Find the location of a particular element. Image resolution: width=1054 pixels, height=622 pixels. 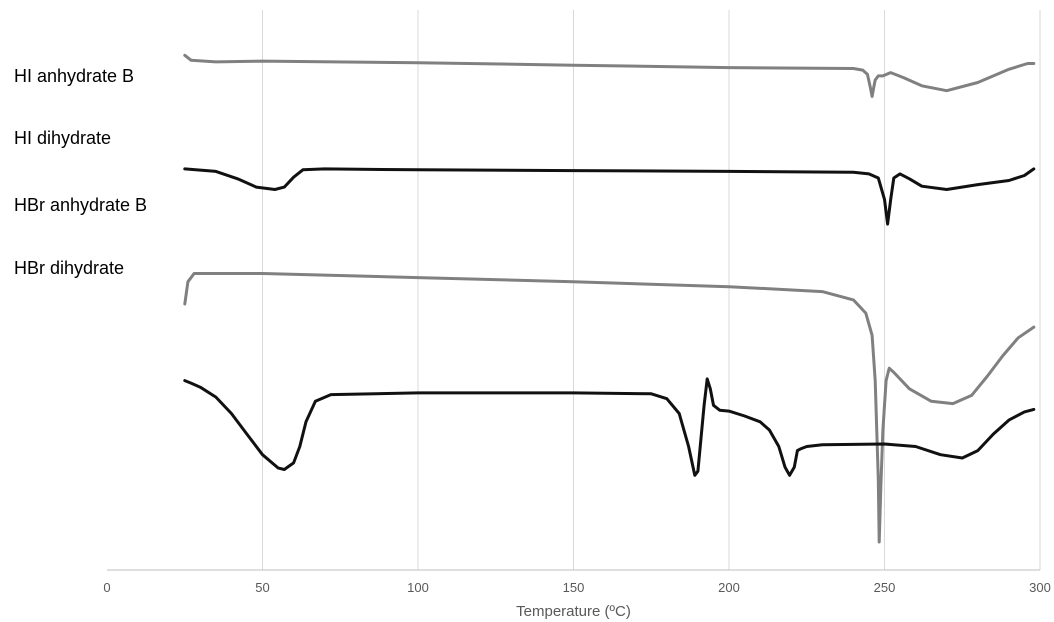

series-label-2: HI dihydrate is located at coordinates (62, 138).